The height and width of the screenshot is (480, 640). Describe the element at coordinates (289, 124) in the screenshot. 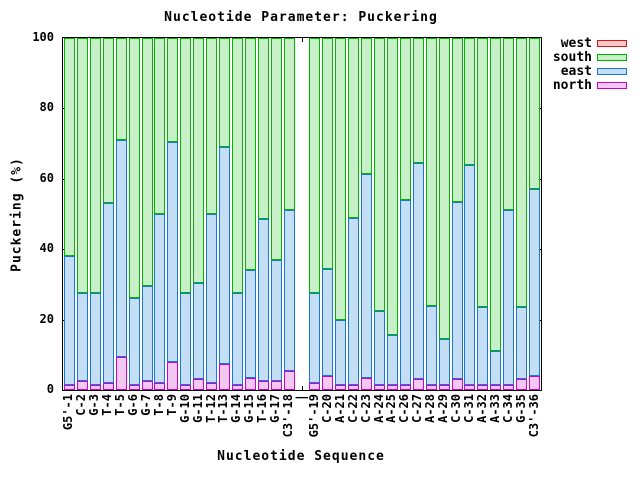

I see `bar-C3'-18-south` at that location.